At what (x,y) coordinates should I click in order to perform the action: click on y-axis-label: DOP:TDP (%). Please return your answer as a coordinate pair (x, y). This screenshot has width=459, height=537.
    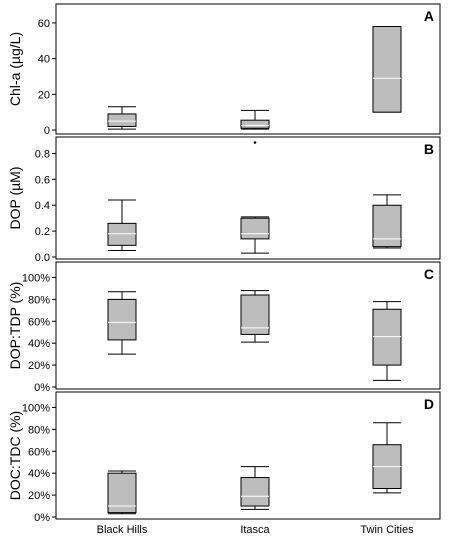
    Looking at the image, I should click on (15, 326).